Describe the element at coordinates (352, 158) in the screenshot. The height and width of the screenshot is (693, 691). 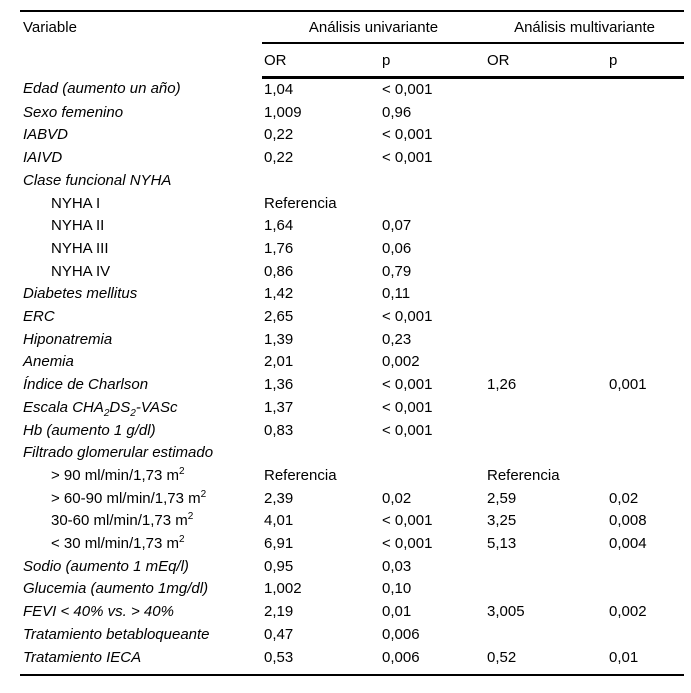
I see `table-row: IAIVD 0,22 < 0,001` at that location.